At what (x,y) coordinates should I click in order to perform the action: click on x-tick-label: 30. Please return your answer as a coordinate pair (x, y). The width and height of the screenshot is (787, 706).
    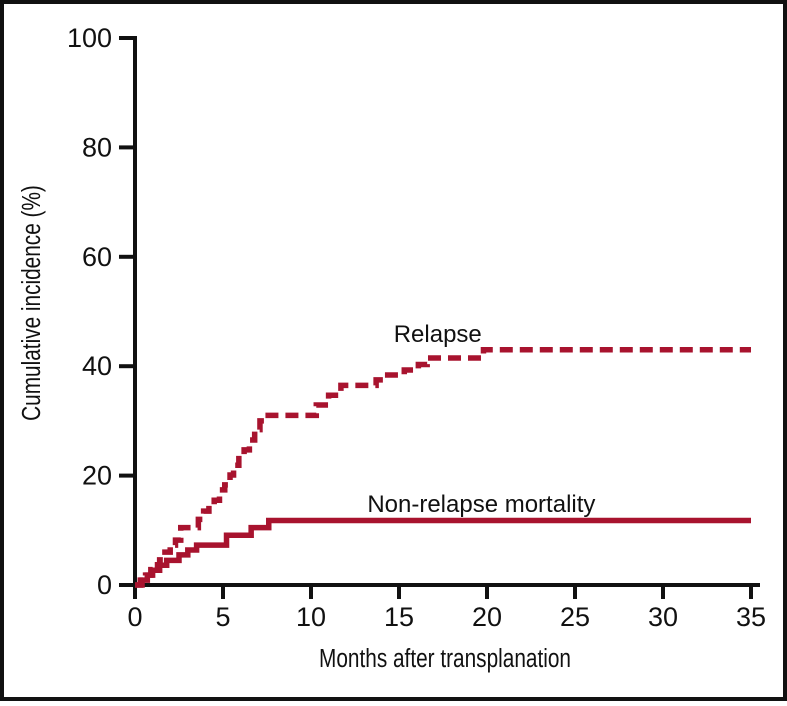
    Looking at the image, I should click on (663, 617).